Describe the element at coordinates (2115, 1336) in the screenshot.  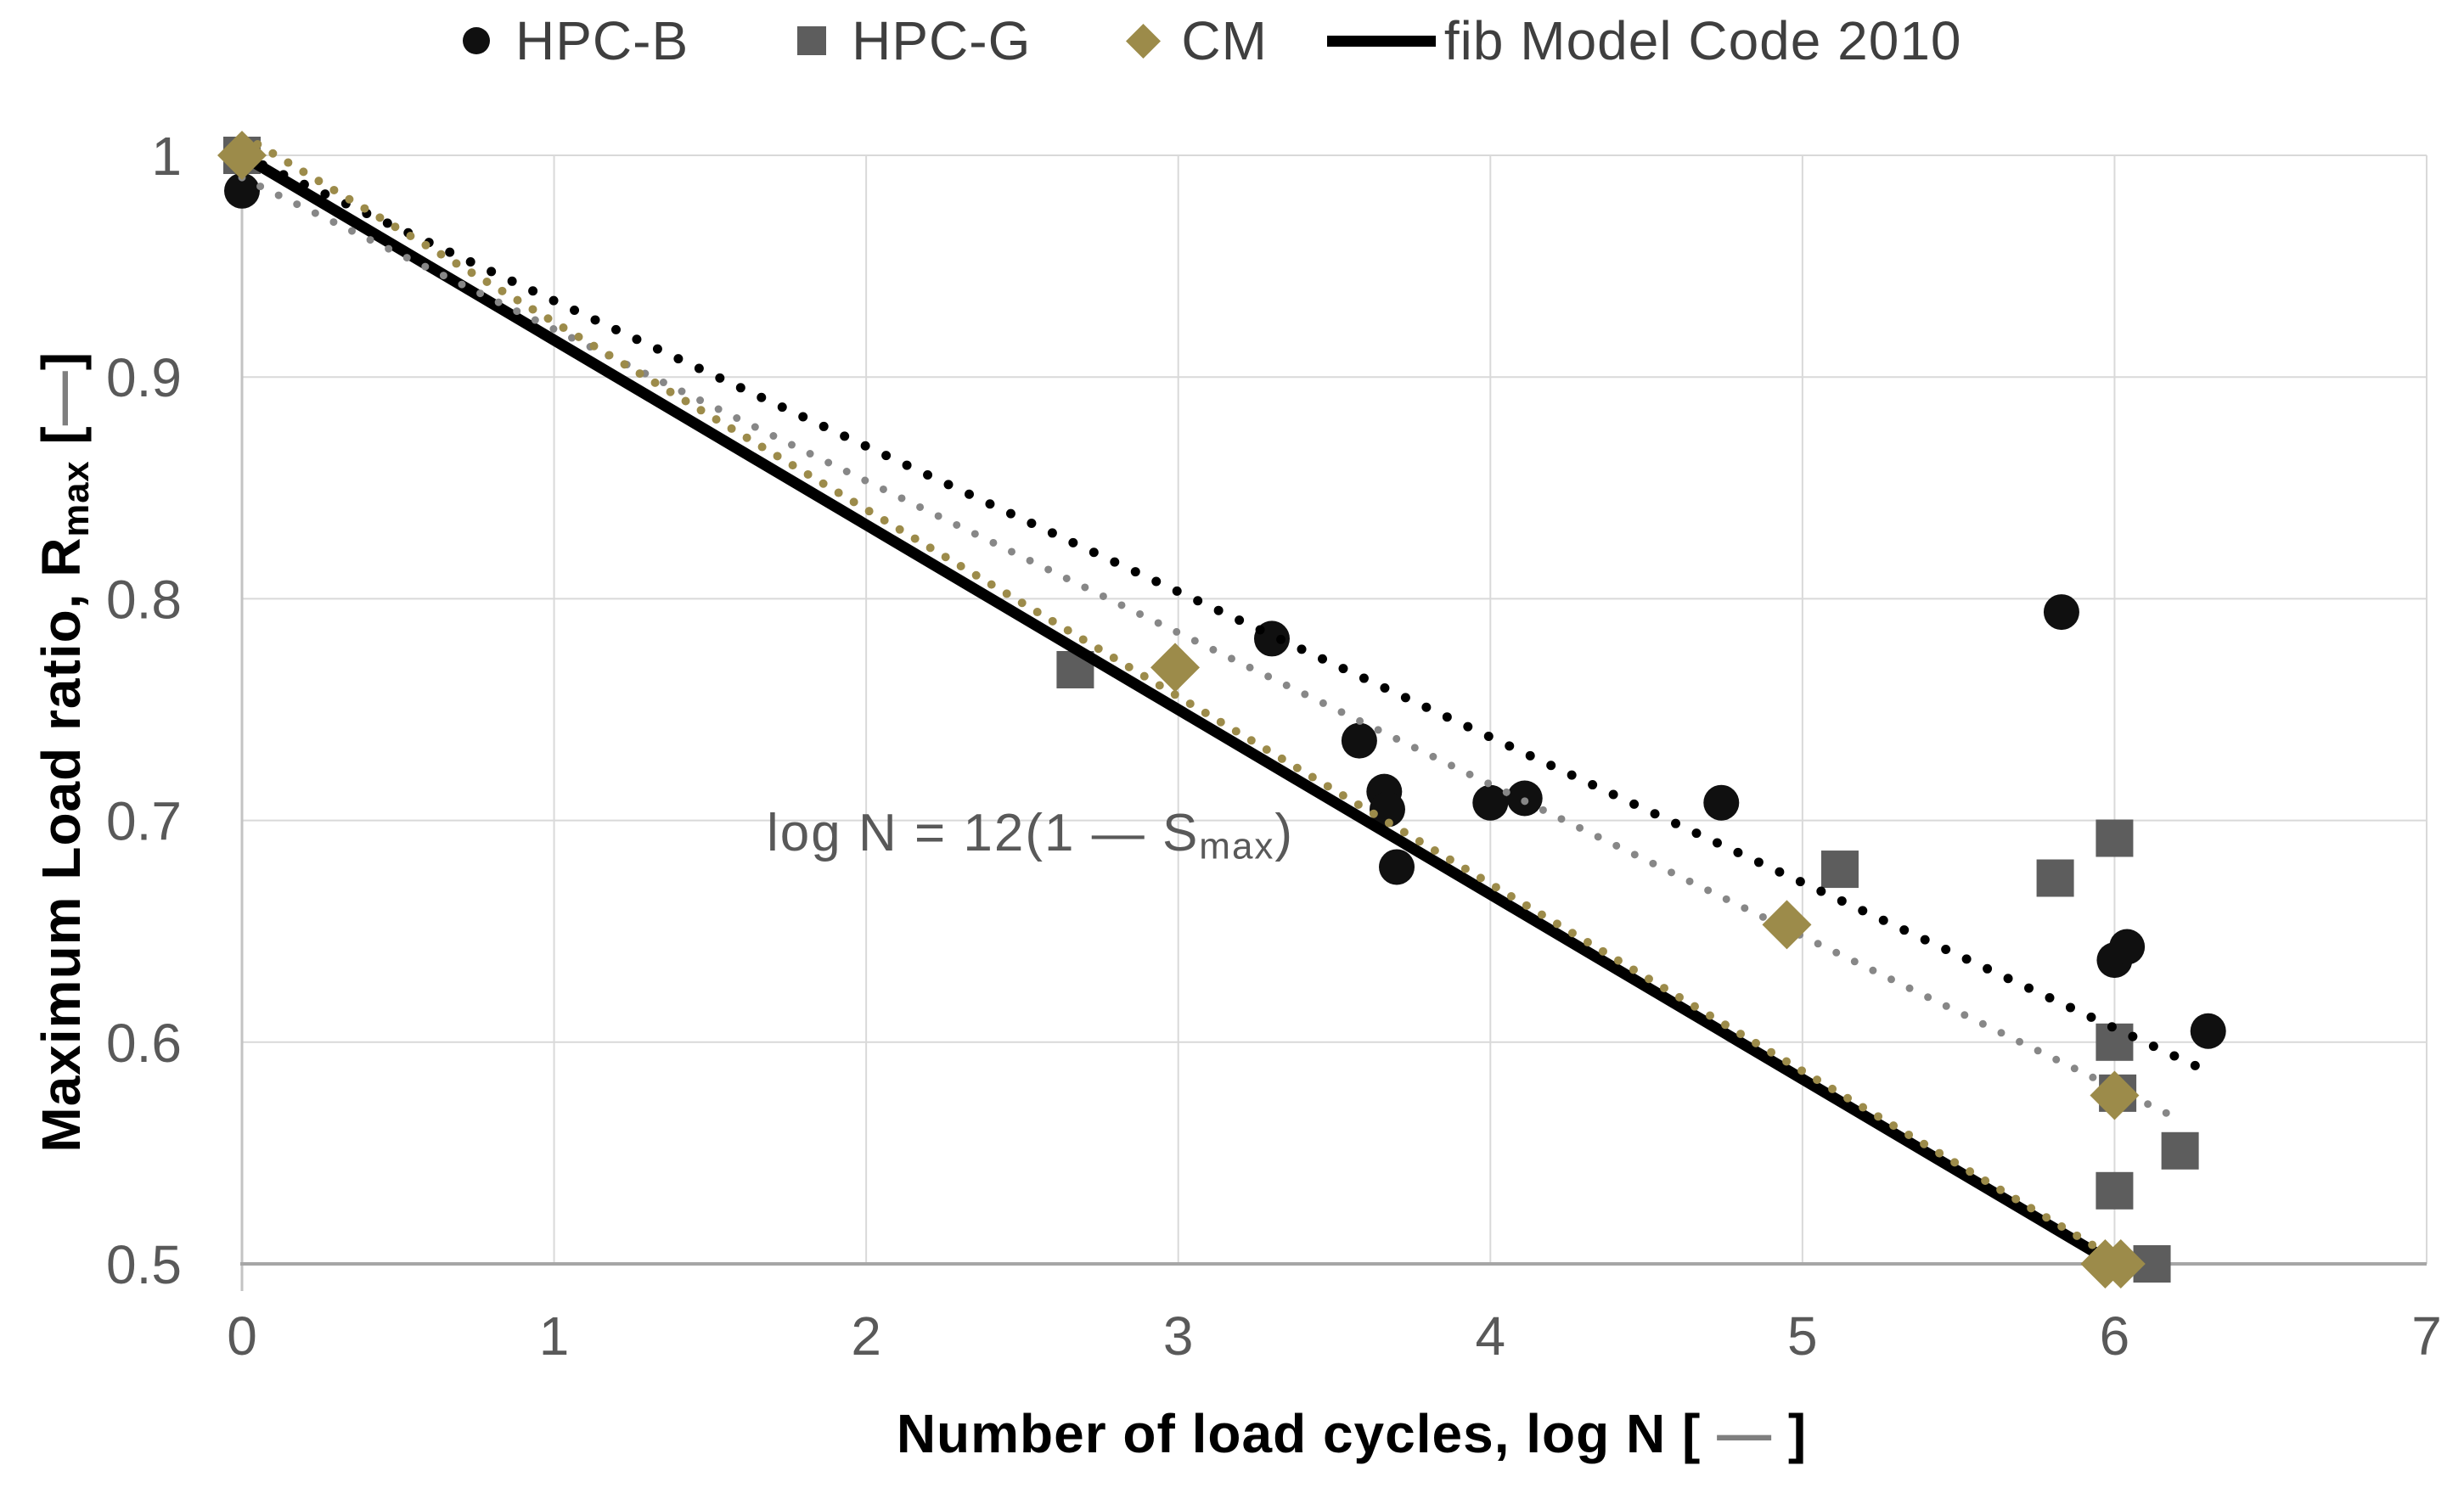
I see `x-tick-label: 6` at that location.